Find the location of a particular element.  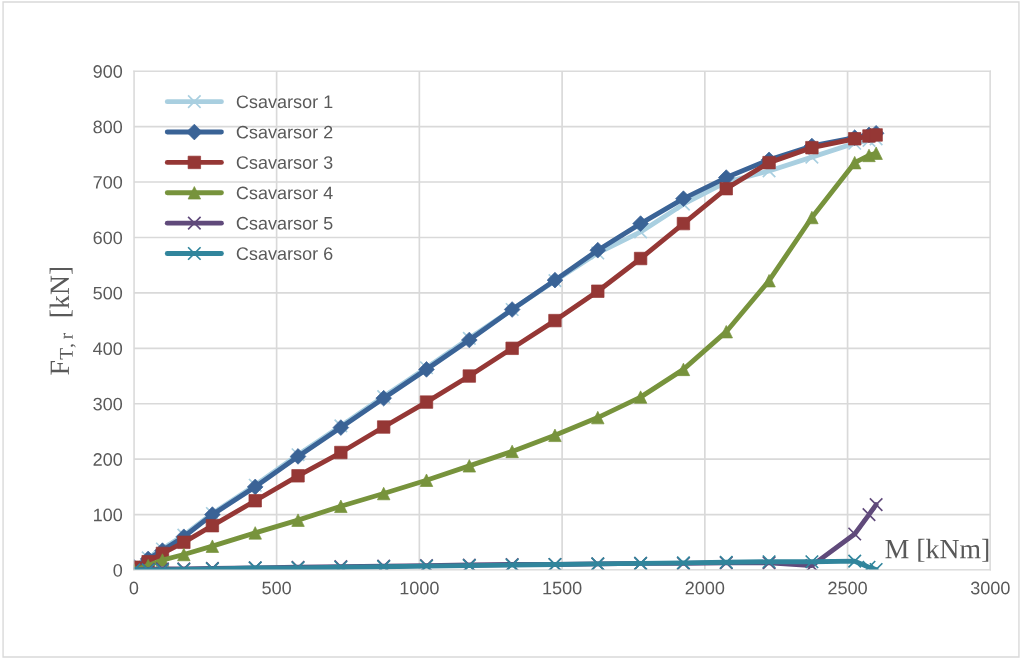

x-tick-label: 2500 is located at coordinates (847, 588).